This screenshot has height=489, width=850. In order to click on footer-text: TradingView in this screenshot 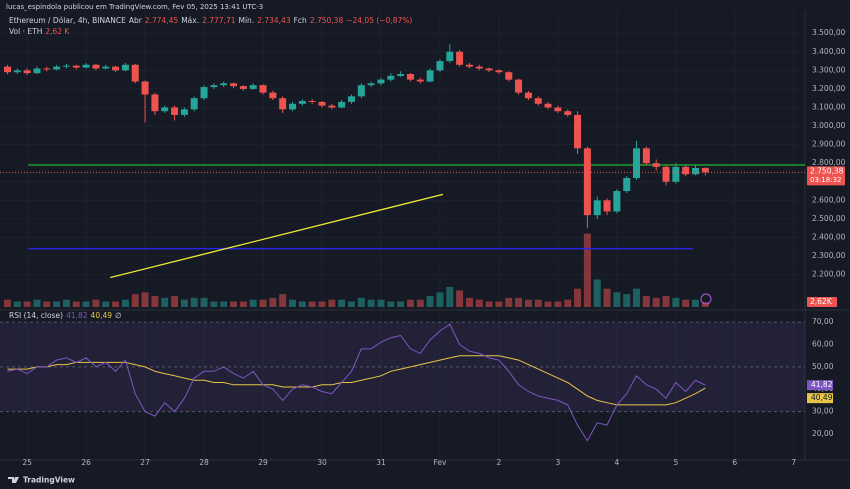, I will do `click(49, 480)`.